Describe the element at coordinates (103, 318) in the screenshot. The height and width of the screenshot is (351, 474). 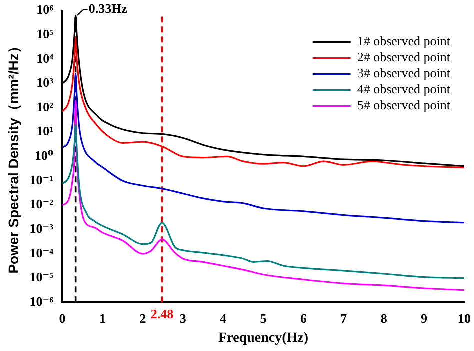
I see `x-tick-label: 1` at that location.